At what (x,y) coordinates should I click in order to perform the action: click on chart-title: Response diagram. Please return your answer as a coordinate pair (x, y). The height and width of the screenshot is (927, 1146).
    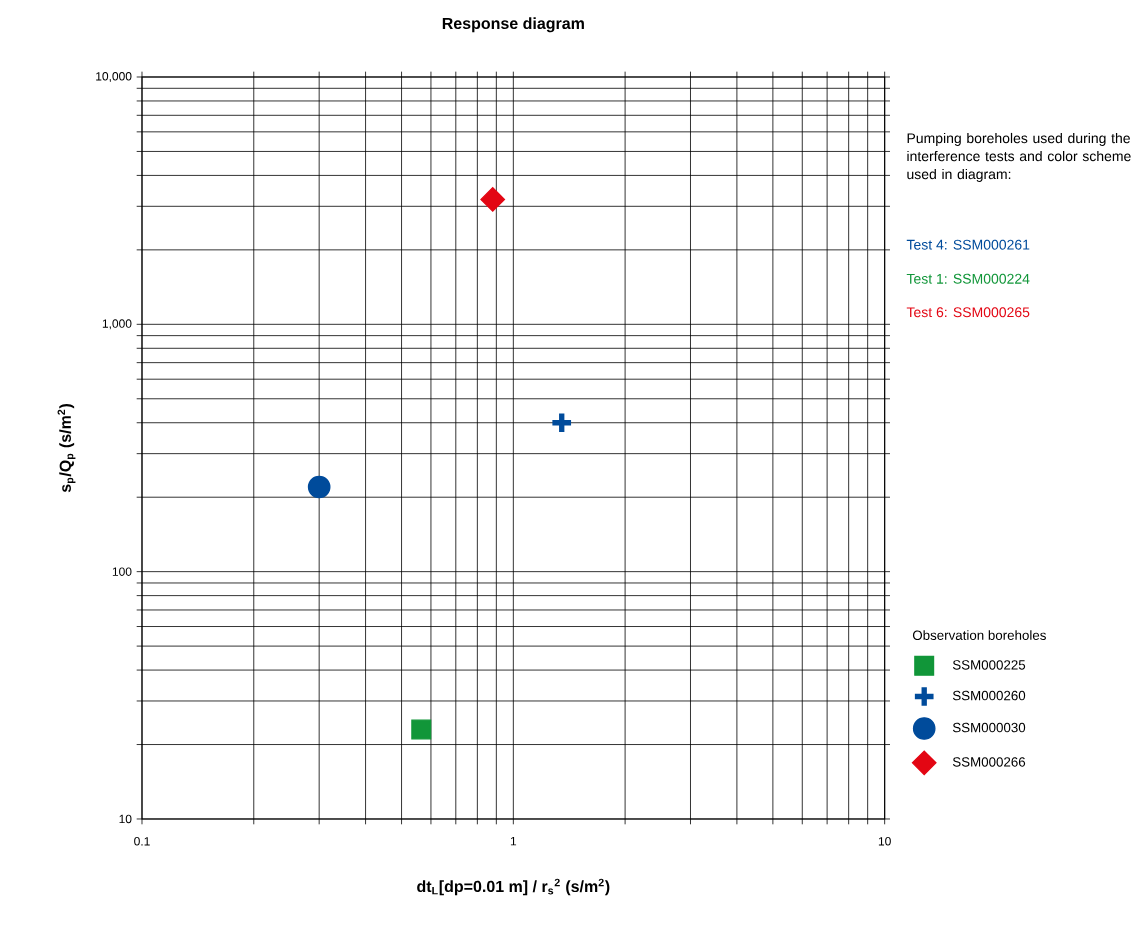
    Looking at the image, I should click on (513, 25).